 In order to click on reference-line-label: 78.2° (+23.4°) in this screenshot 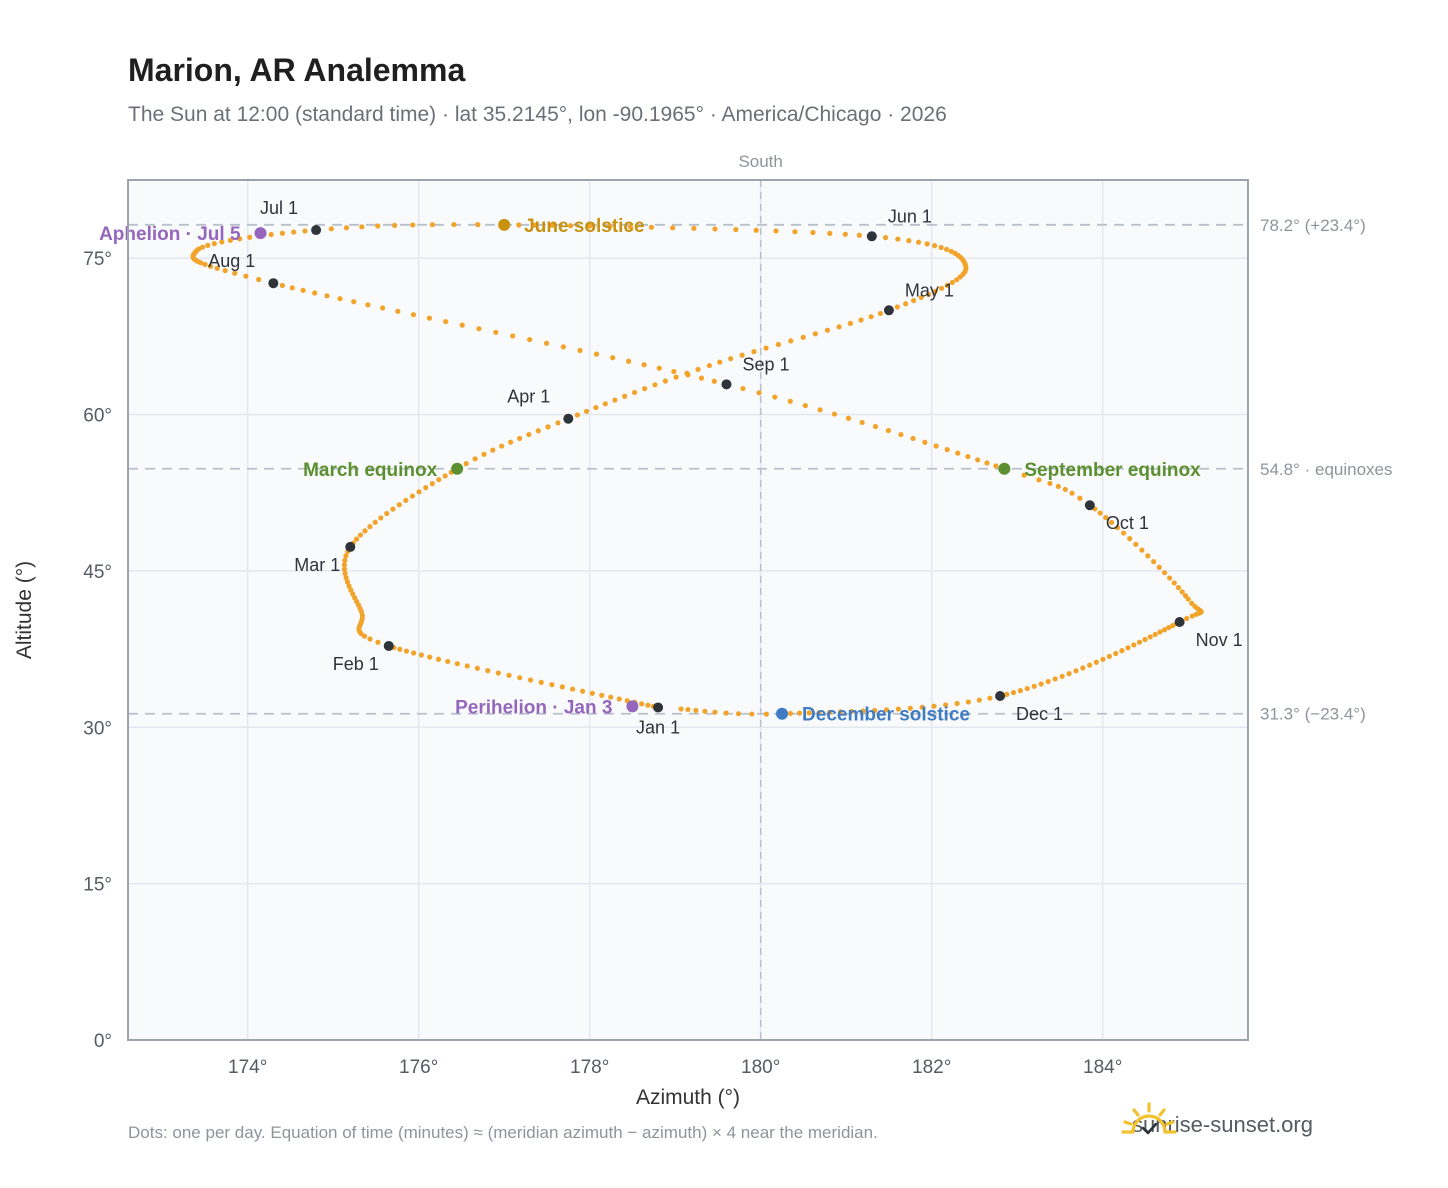, I will do `click(1313, 225)`.